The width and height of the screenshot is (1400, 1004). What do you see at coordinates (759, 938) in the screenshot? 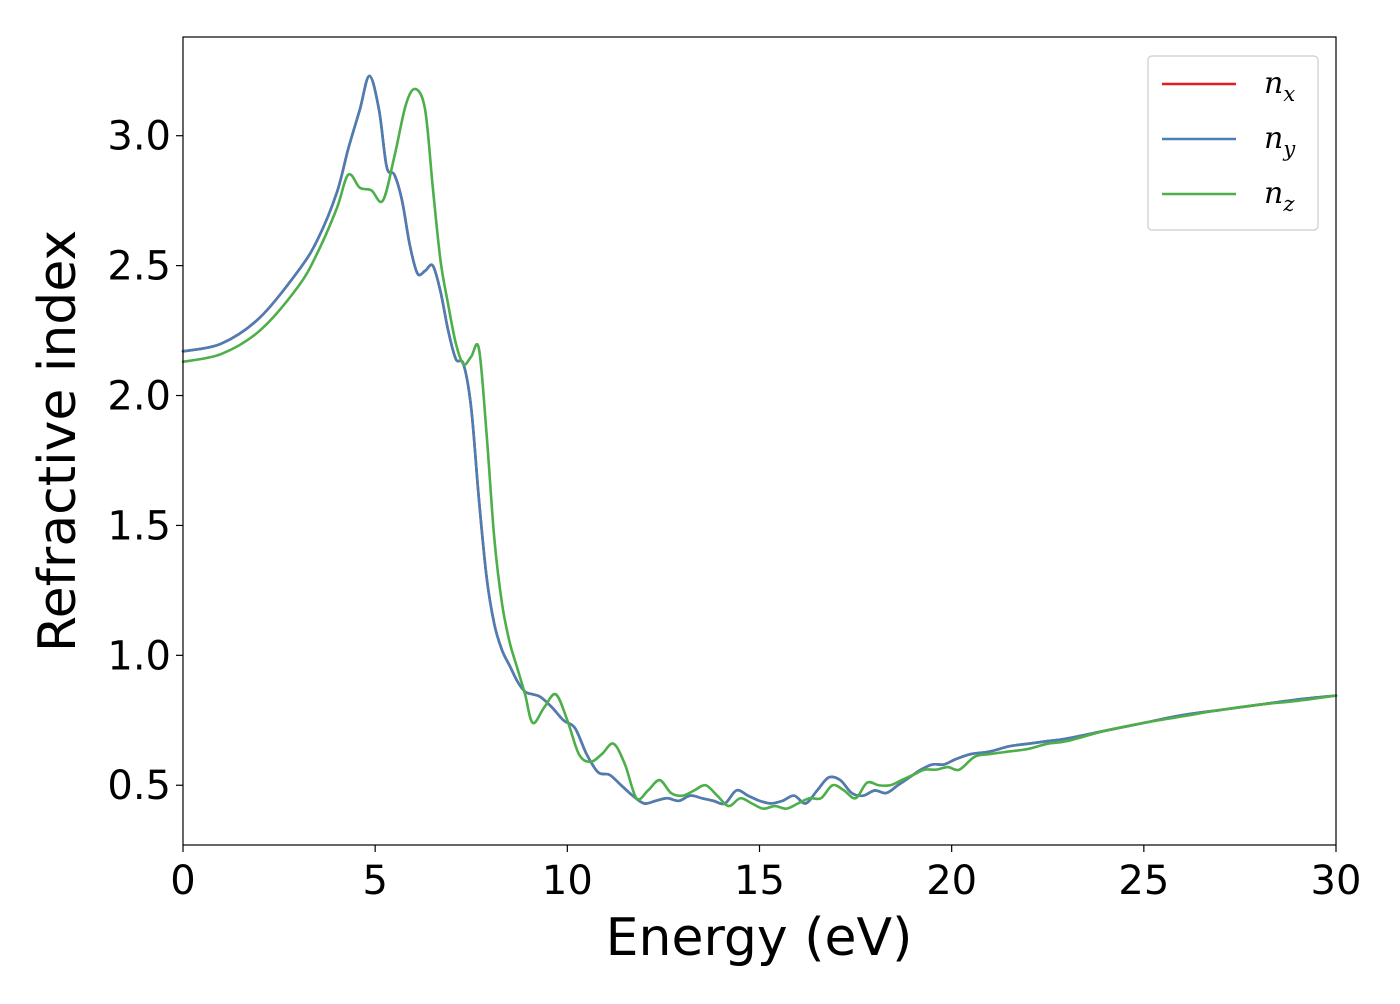
I see `x-axis-title: Energy (eV)` at bounding box center [759, 938].